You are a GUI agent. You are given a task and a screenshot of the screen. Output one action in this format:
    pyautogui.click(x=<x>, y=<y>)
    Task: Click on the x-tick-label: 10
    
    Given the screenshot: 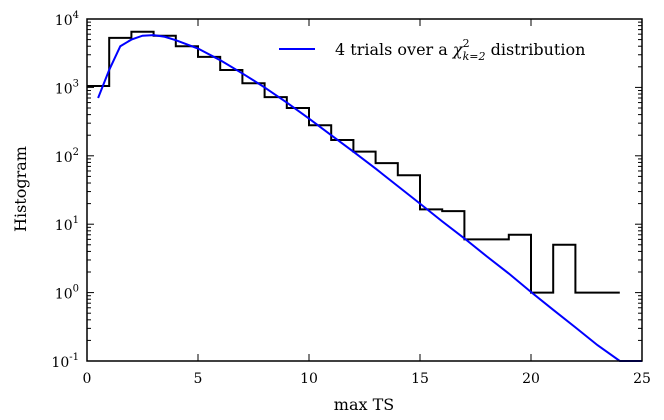 What is the action you would take?
    pyautogui.click(x=309, y=379)
    